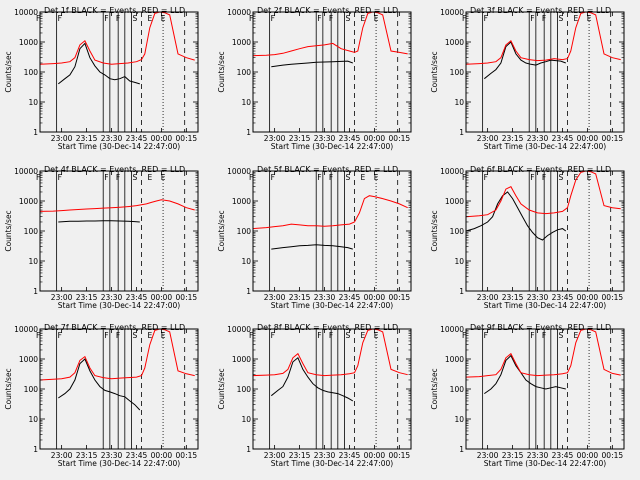 Image resolution: width=640 pixels, height=480 pixels. Describe the element at coordinates (540, 10) in the screenshot. I see `panel-title: Det 3f BLACK = Events, RED = LLD` at that location.